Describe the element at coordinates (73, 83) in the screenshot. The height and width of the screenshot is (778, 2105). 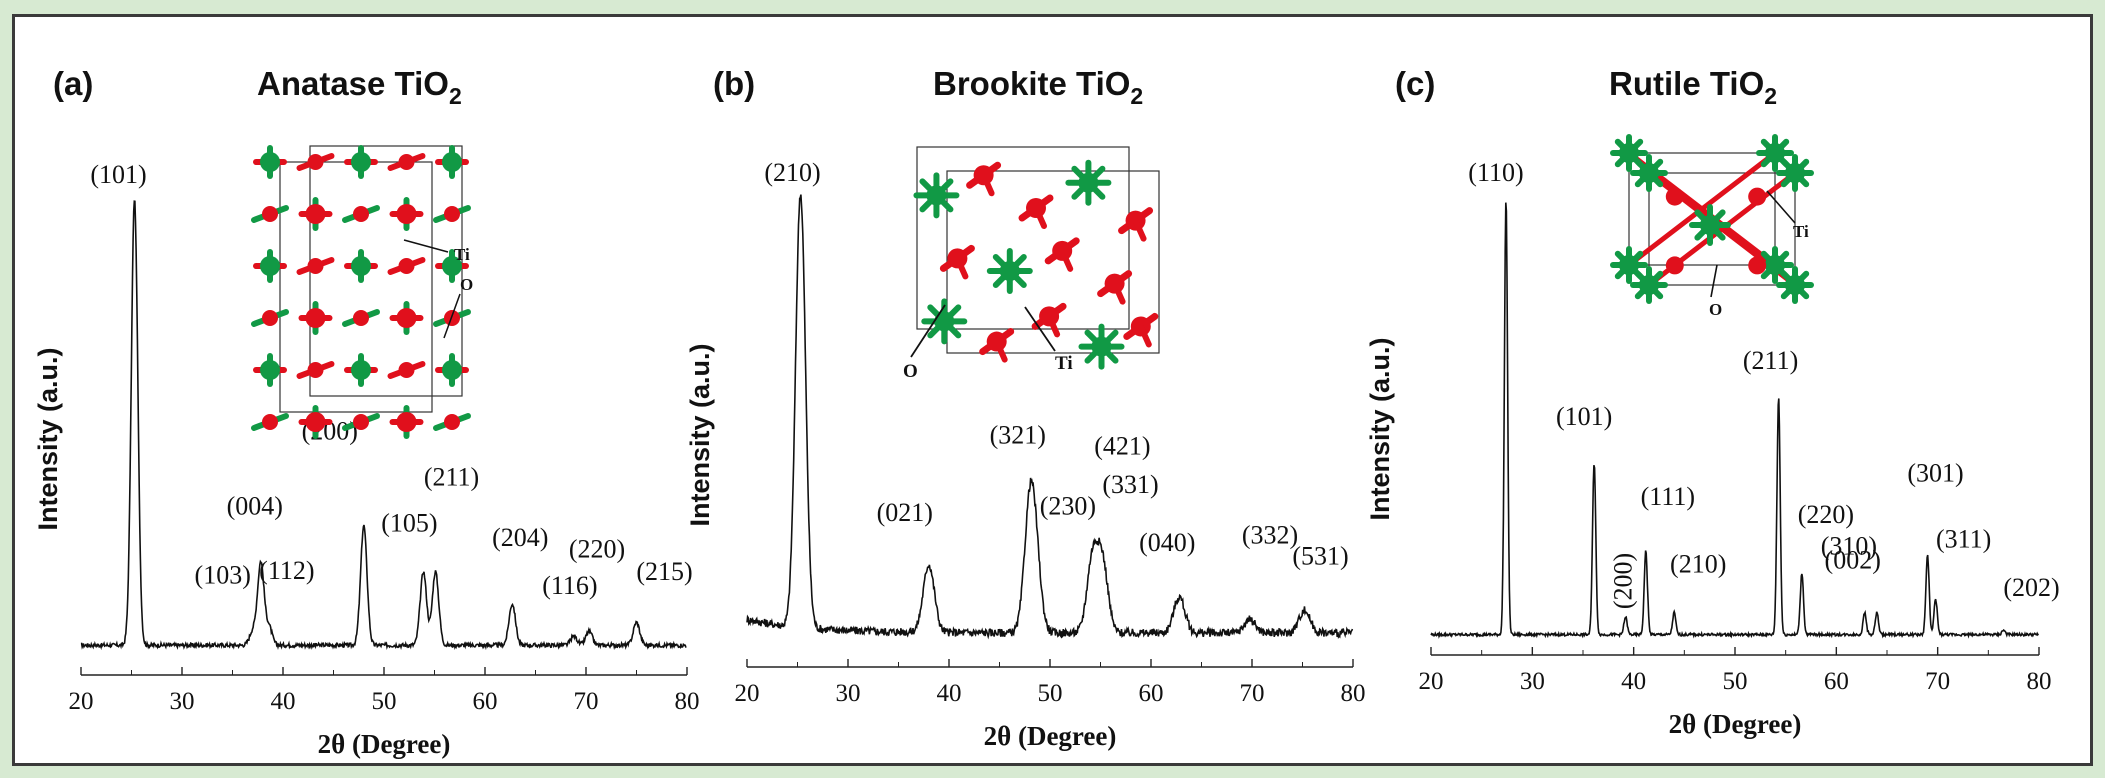
I see `panel-label: (a)` at that location.